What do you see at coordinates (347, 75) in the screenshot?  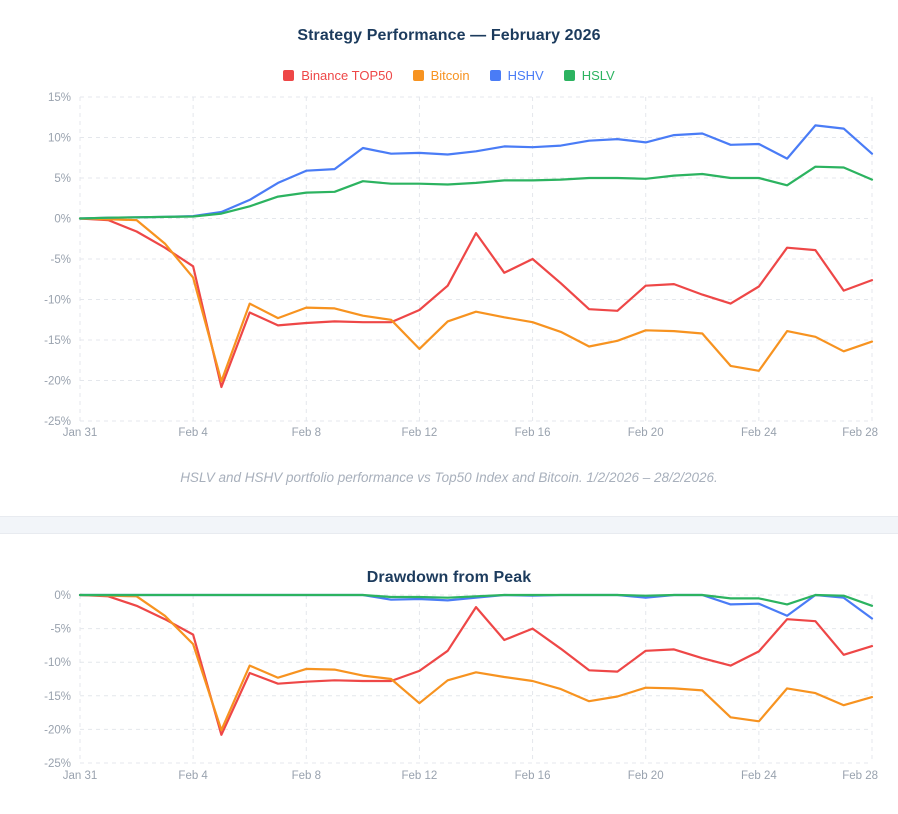 I see `legend-label: Binance TOP50` at bounding box center [347, 75].